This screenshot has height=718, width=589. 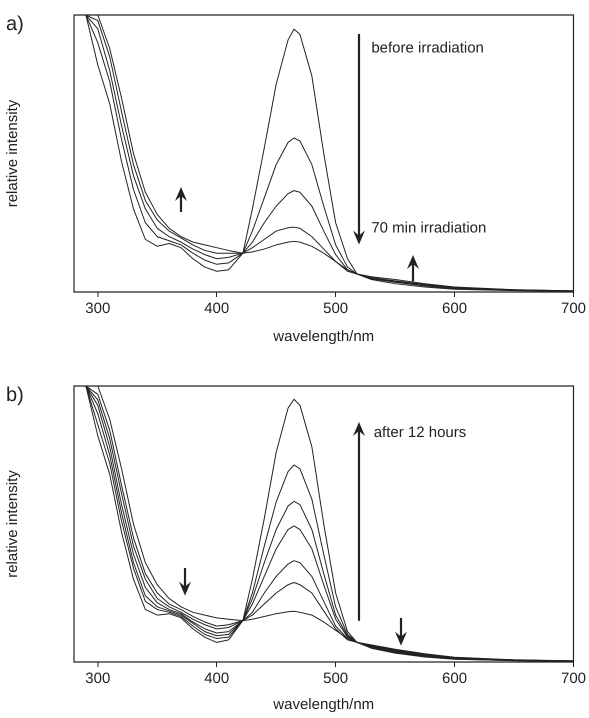 I want to click on annotation: after 12 hours, so click(x=420, y=433).